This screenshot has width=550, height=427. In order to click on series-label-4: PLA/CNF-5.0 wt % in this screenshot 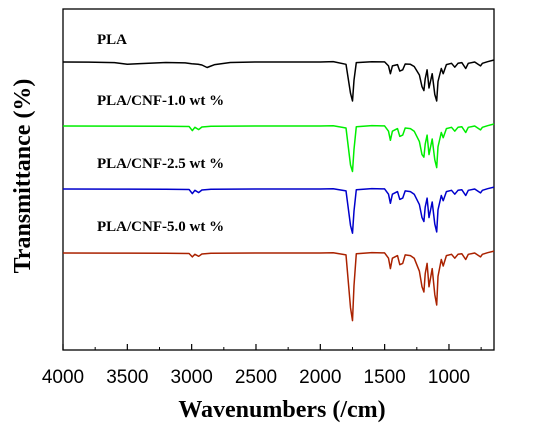, I will do `click(160, 227)`.